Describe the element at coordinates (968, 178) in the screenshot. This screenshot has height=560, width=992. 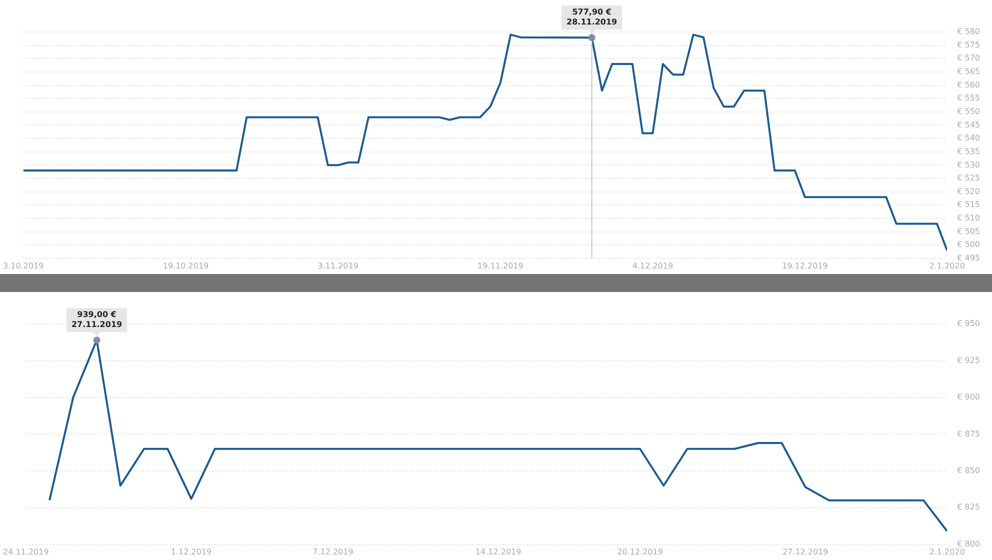
I see `y-tick-label: € 525` at that location.